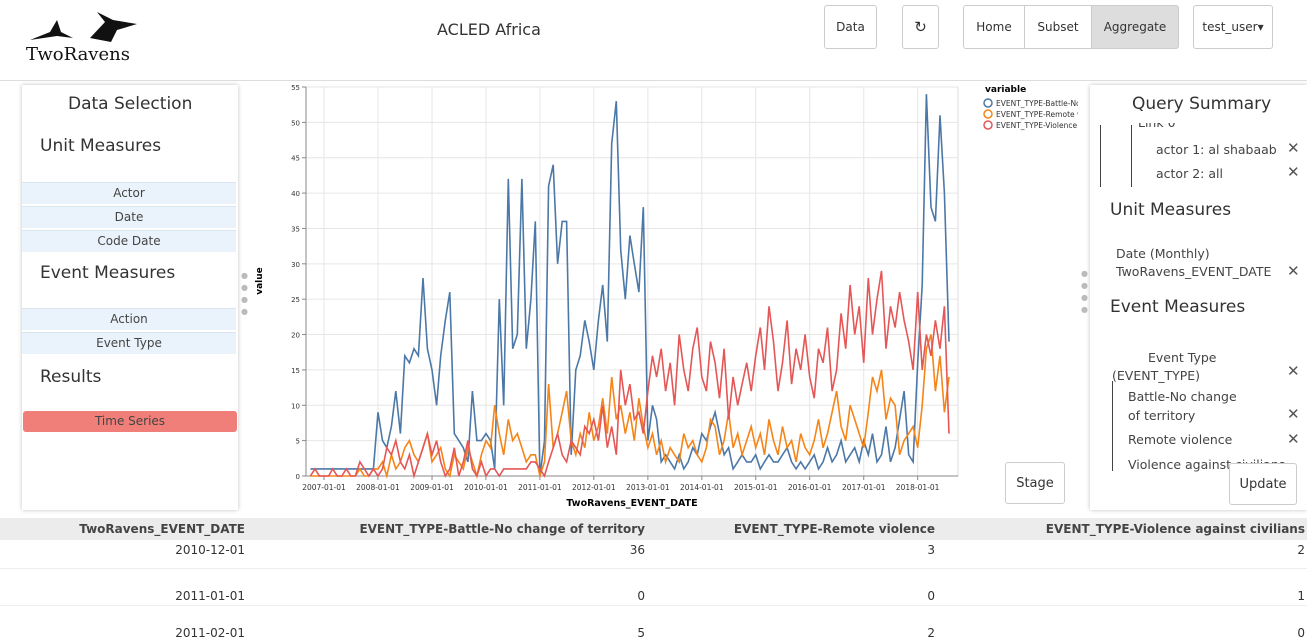  What do you see at coordinates (295, 88) in the screenshot?
I see `y-tick-label: 55` at bounding box center [295, 88].